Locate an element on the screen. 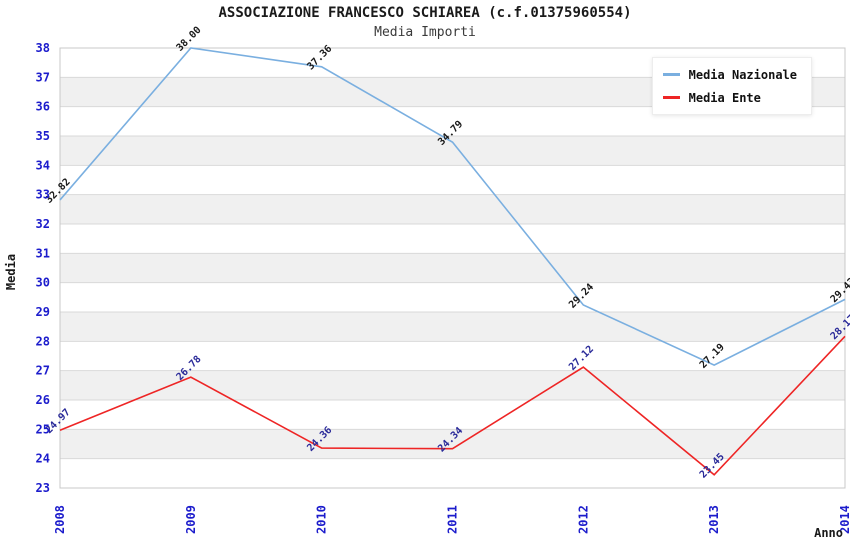 The width and height of the screenshot is (850, 550). y-tick-label: 24 is located at coordinates (43, 459).